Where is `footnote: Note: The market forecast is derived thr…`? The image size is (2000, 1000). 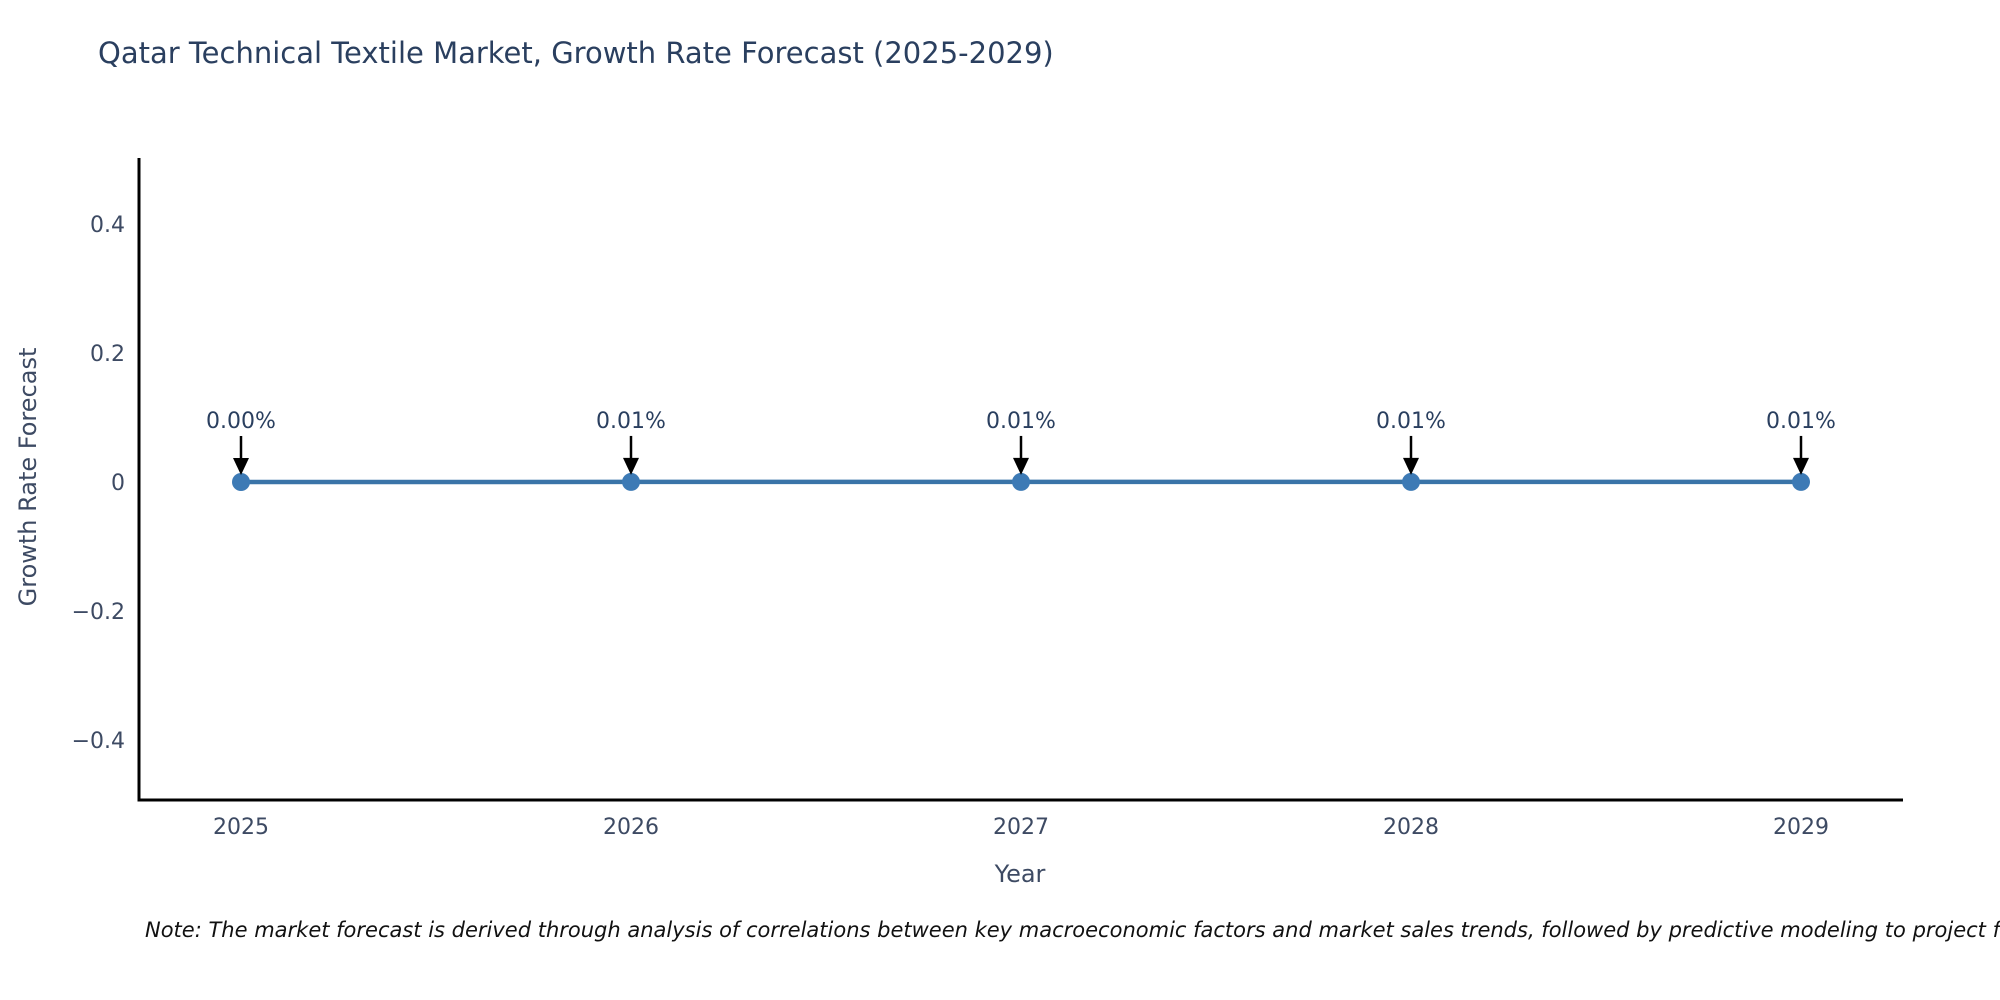
footnote: Note: The market forecast is derived thr… is located at coordinates (1072, 930).